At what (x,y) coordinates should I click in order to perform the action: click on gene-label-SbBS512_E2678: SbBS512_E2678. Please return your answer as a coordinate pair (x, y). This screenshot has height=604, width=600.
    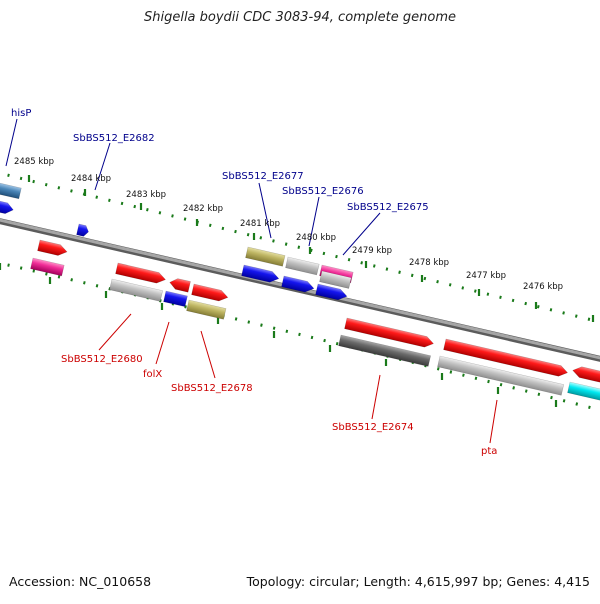
    Looking at the image, I should click on (212, 388).